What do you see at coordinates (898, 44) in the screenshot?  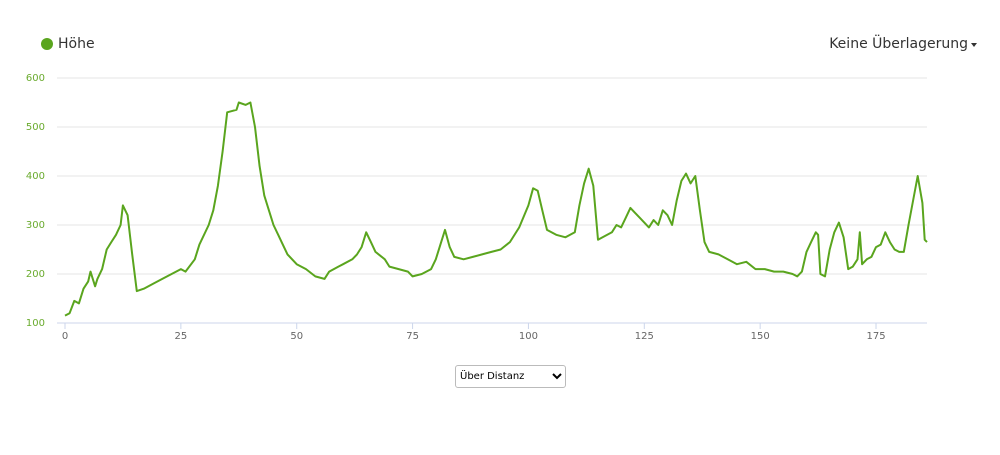 I see `overlay-label: Keine Überlagerung` at bounding box center [898, 44].